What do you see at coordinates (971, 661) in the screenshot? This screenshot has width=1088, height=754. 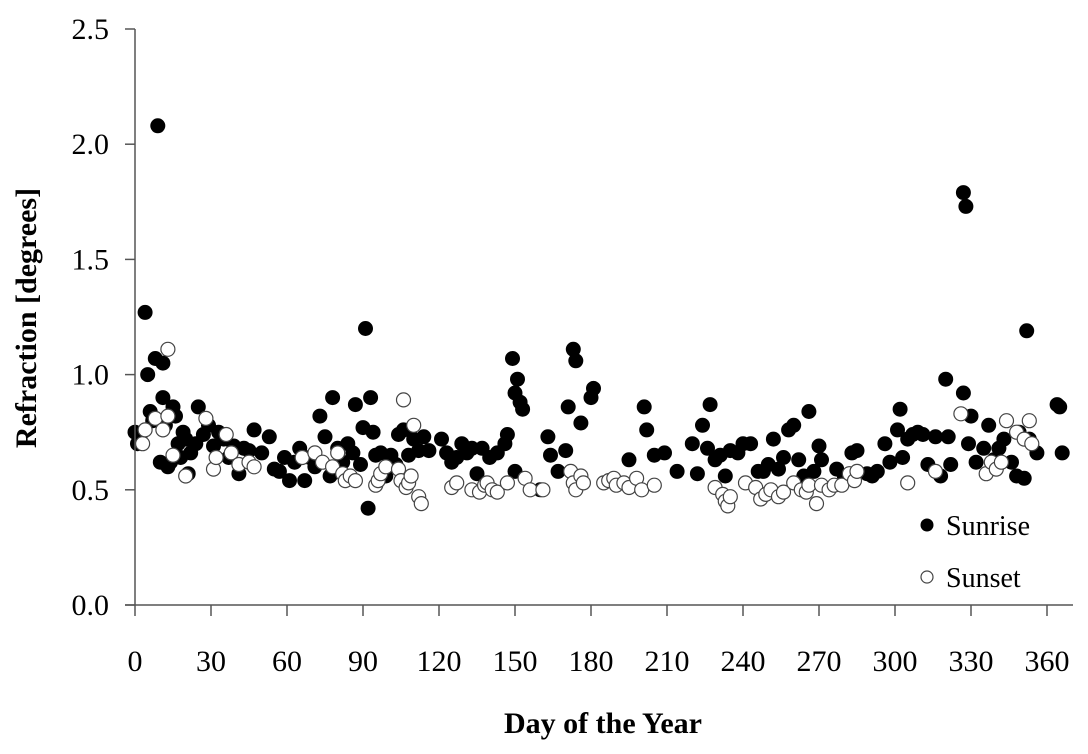 I see `x-tick-label: 330` at bounding box center [971, 661].